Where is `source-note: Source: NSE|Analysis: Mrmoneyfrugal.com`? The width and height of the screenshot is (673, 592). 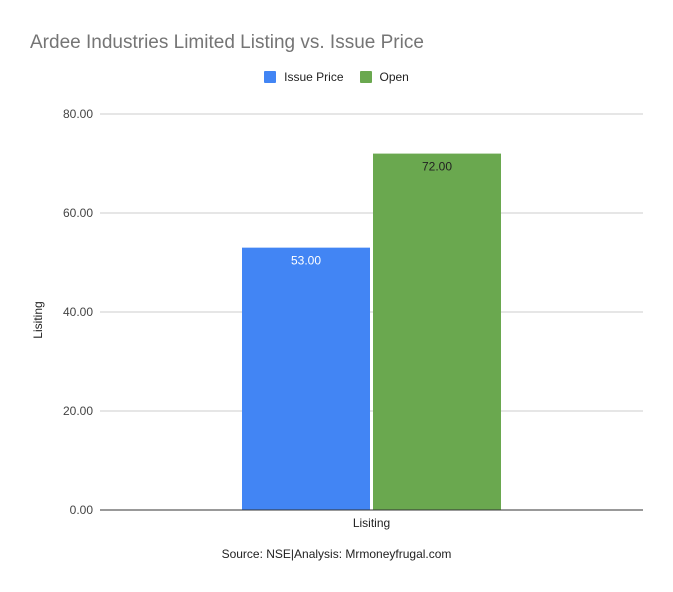
source-note: Source: NSE|Analysis: Mrmoneyfrugal.com is located at coordinates (336, 554).